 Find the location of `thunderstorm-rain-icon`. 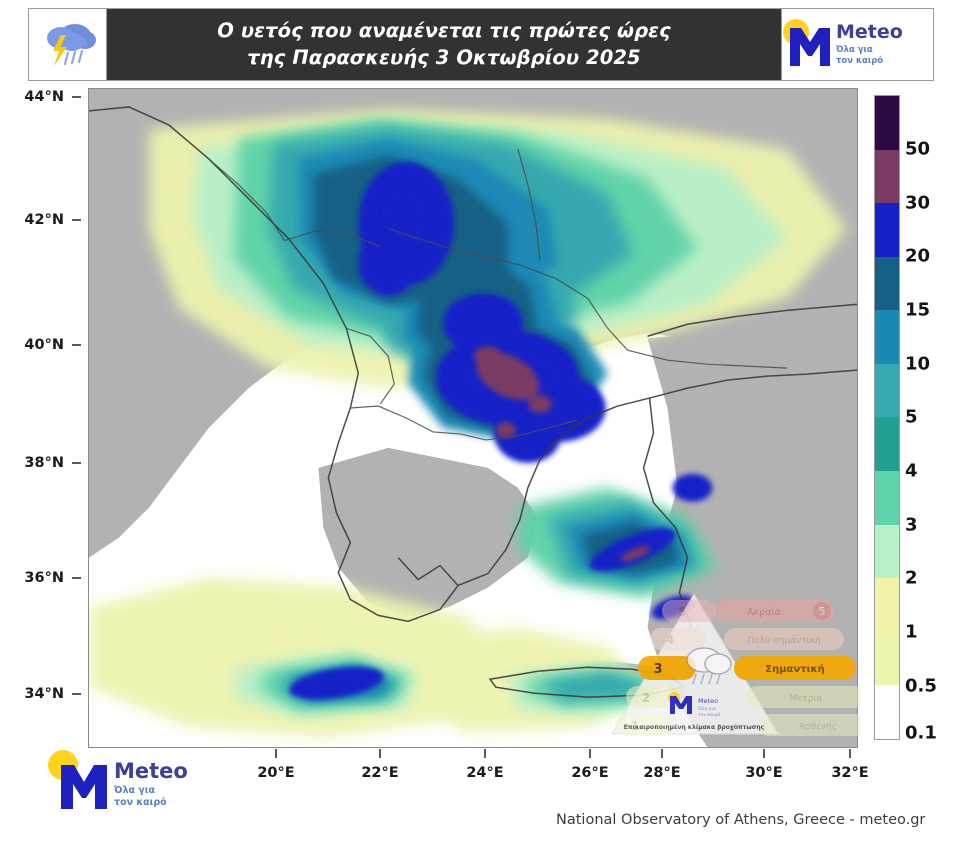

thunderstorm-rain-icon is located at coordinates (71, 44).